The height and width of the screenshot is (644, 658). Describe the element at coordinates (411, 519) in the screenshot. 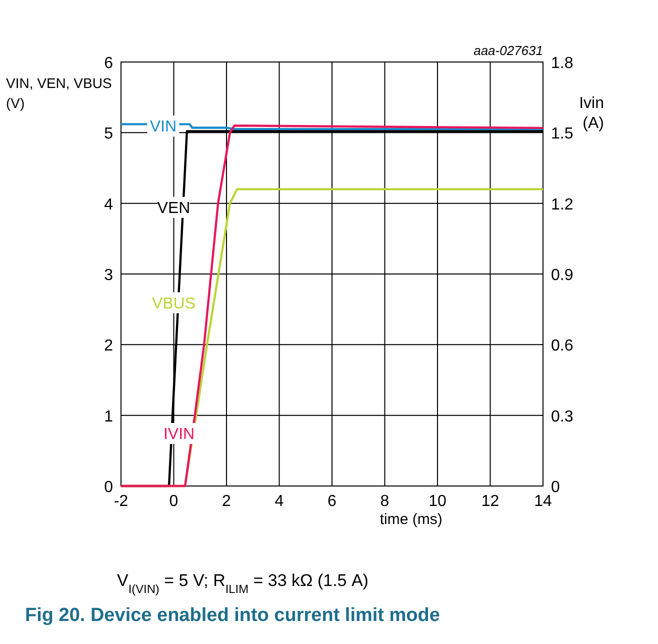

I see `x-axis-title: time (ms)` at that location.